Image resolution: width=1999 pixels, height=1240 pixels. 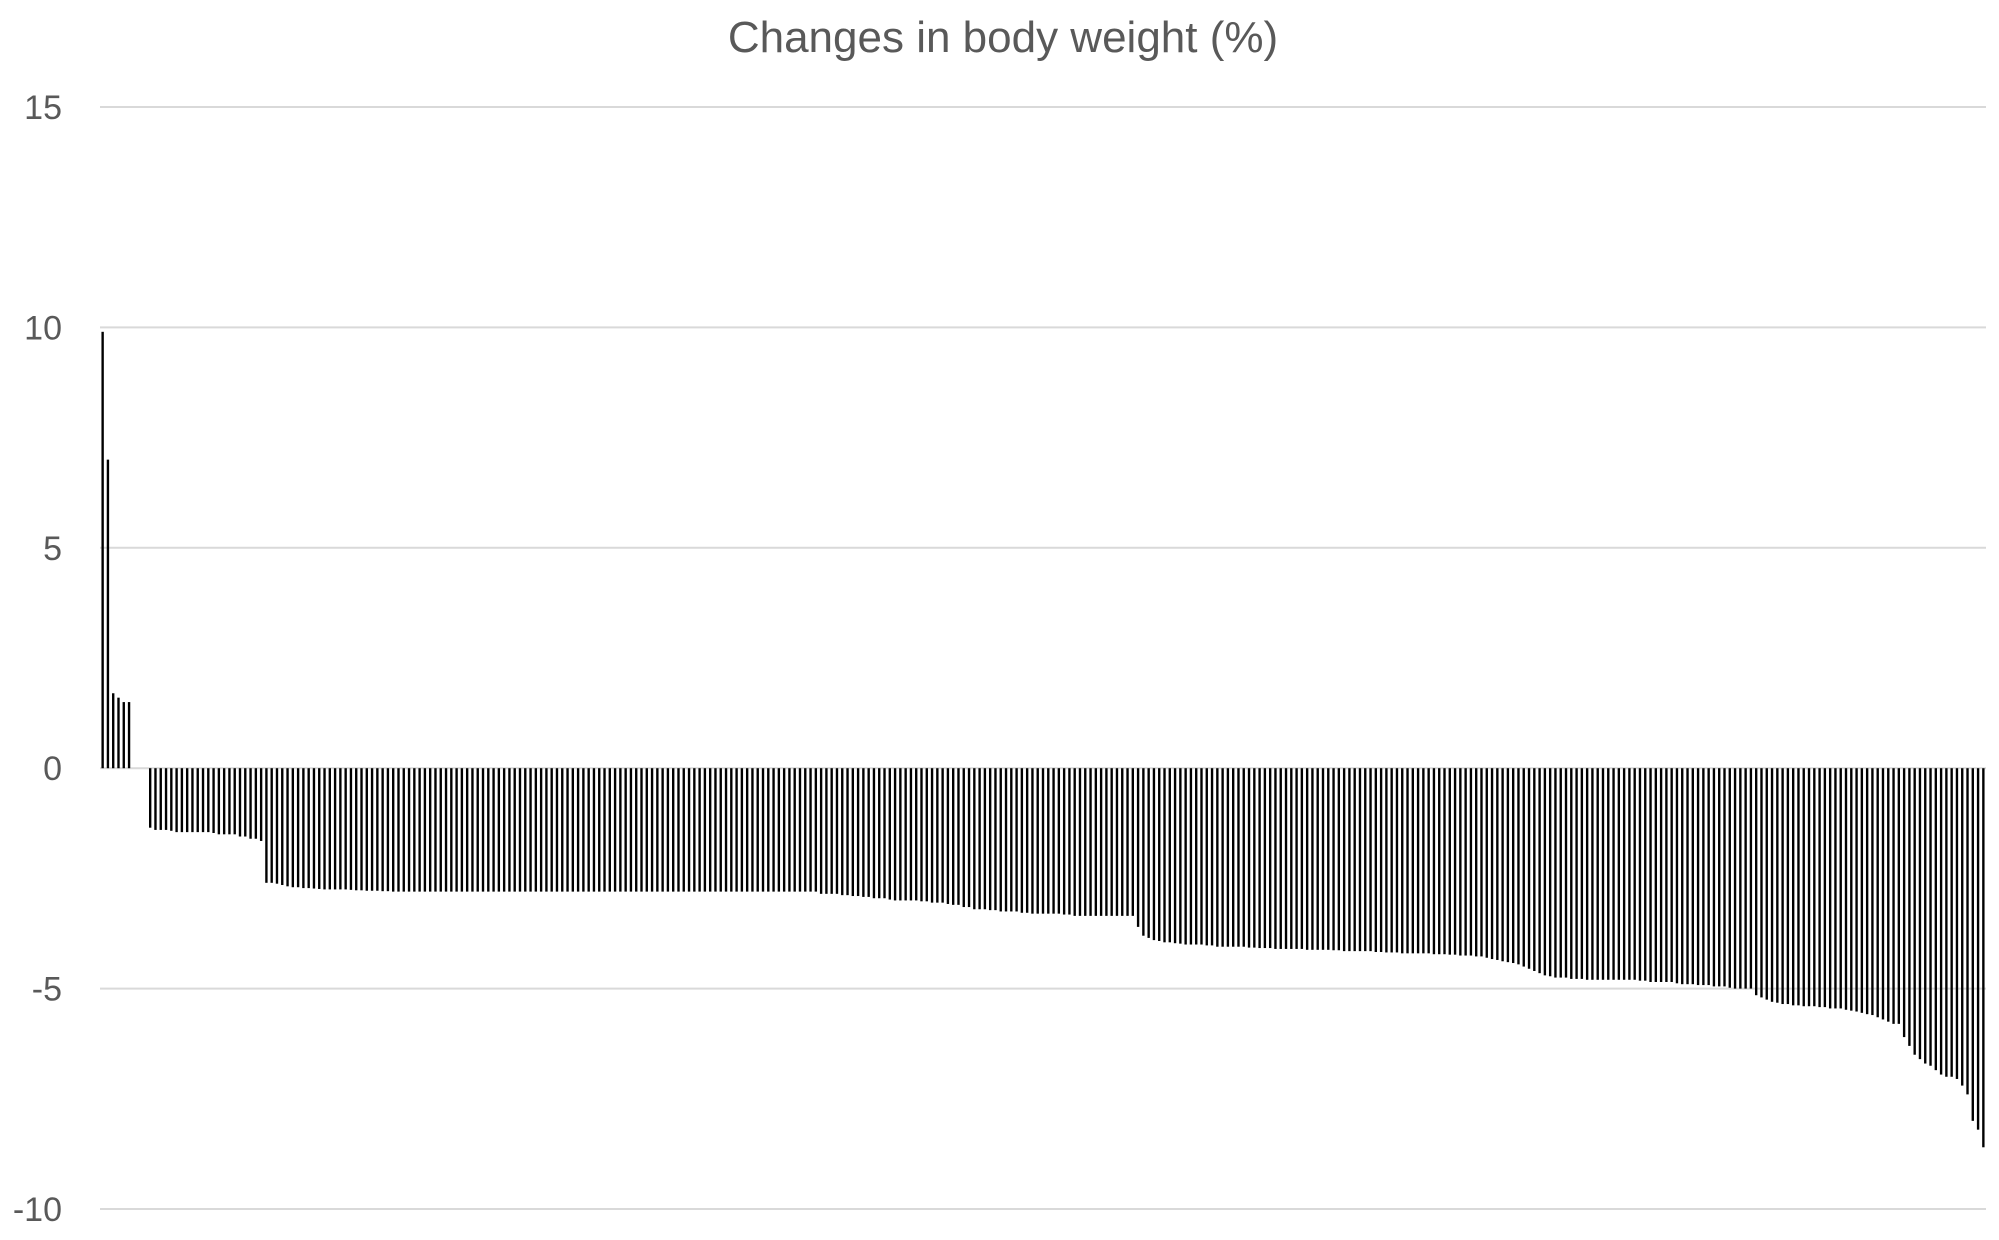 What do you see at coordinates (52, 549) in the screenshot?
I see `y-tick-label: 5` at bounding box center [52, 549].